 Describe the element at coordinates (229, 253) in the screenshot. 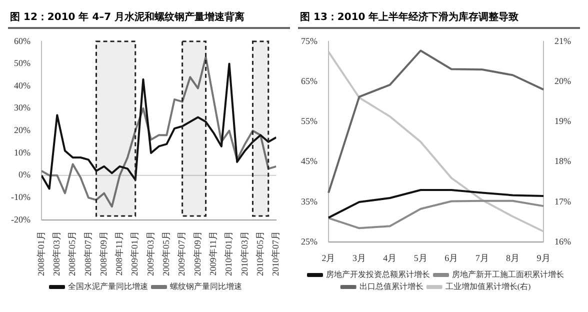

I see `x-tick-label: 2010年01月` at that location.